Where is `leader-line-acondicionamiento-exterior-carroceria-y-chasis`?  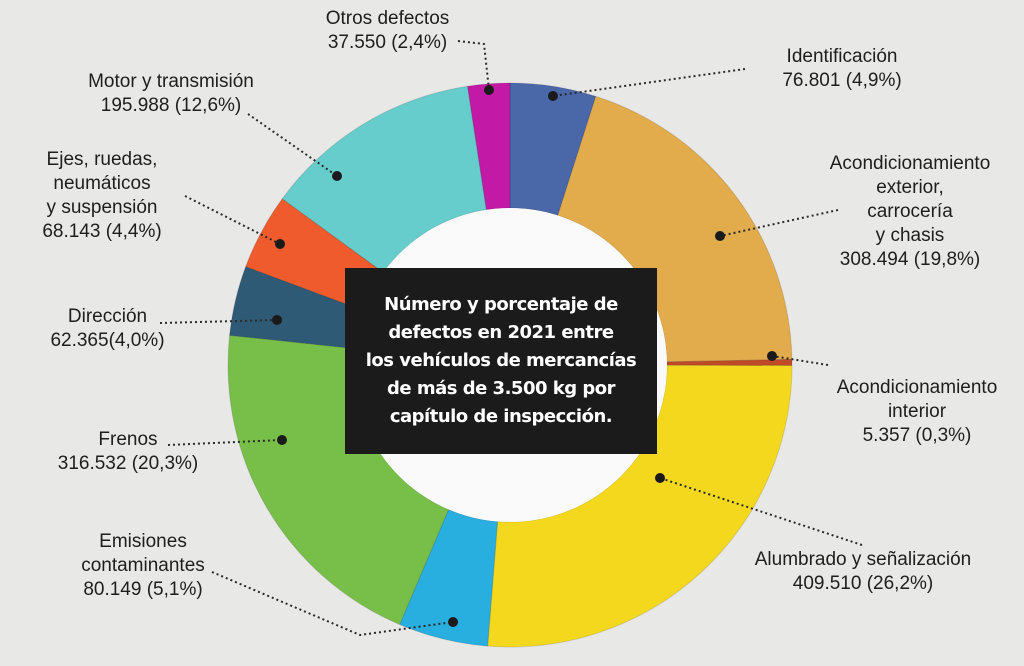
leader-line-acondicionamiento-exterior-carroceria-y-chasis is located at coordinates (779, 223).